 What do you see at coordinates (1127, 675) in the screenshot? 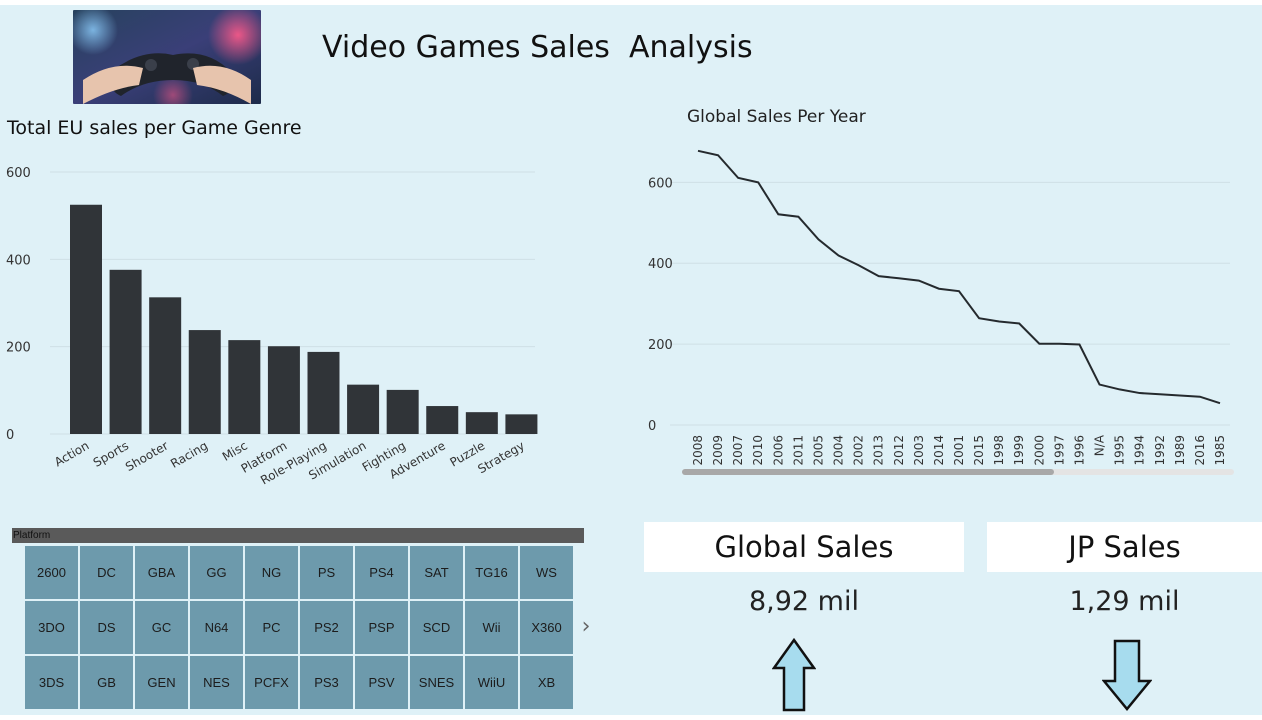
I see `arrow-down-icon` at bounding box center [1127, 675].